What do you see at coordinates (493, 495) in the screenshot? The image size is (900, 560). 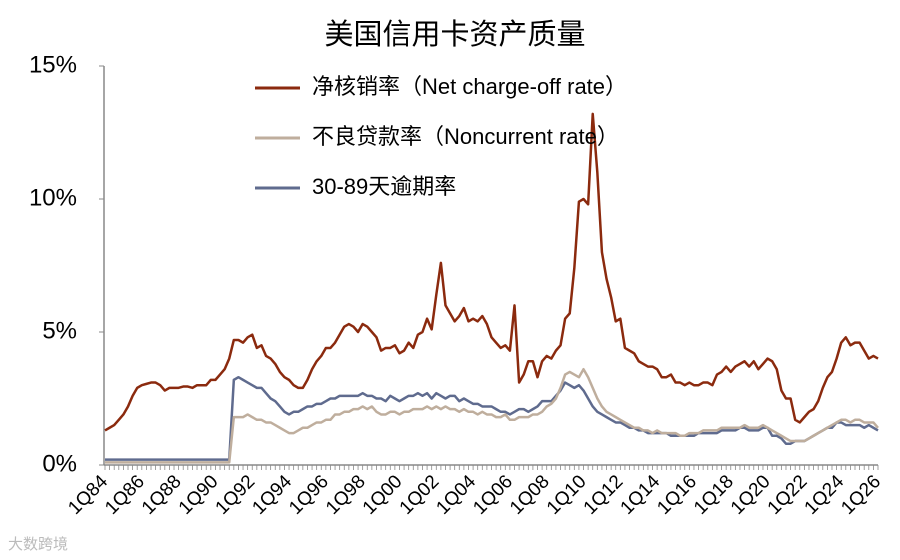 I see `x-tick-label: 1Q06` at bounding box center [493, 495].